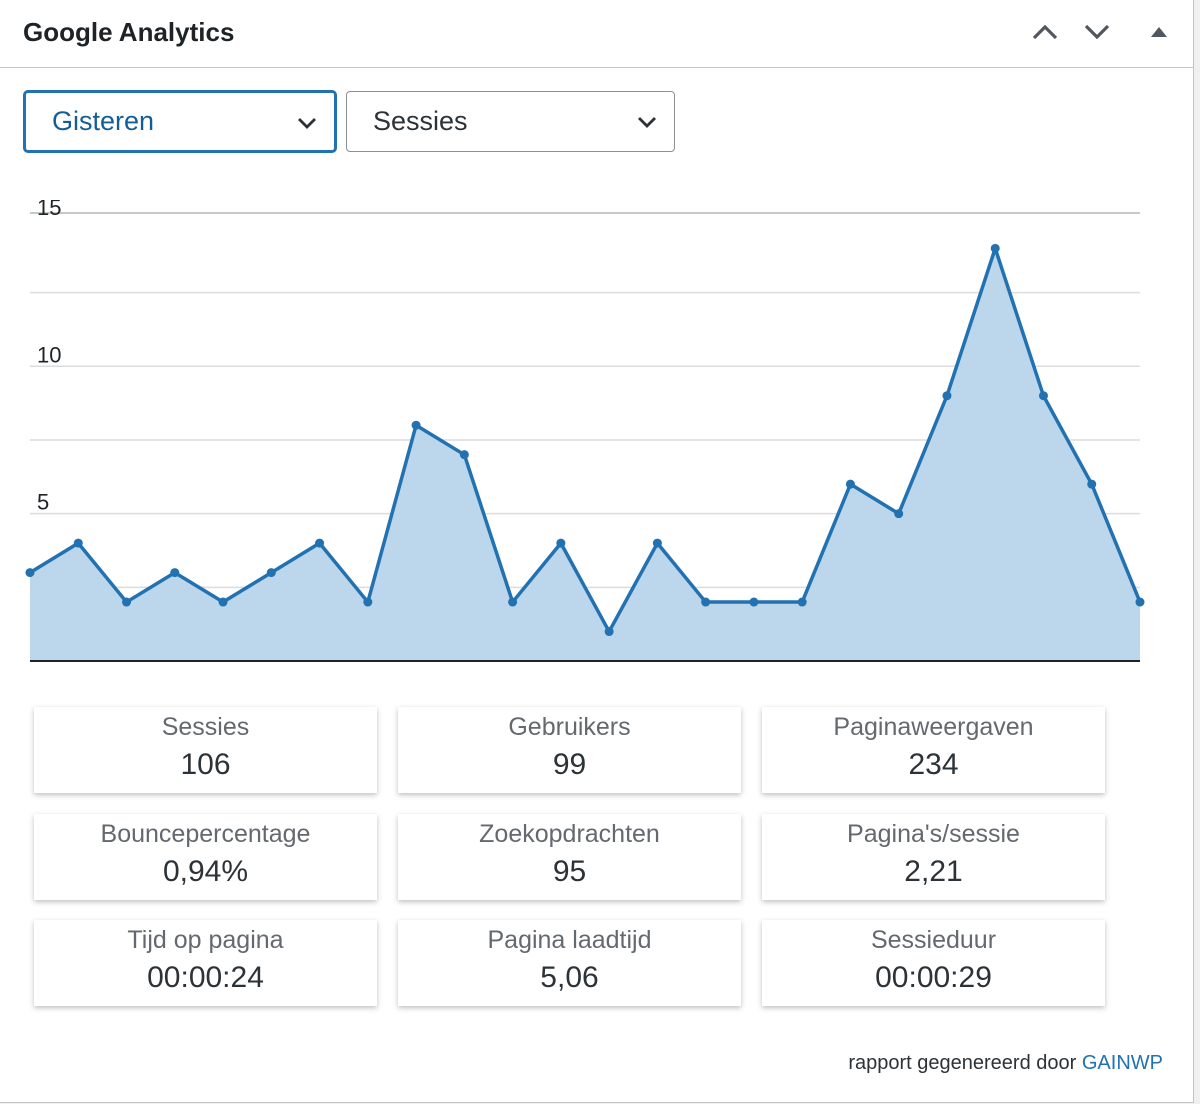  Describe the element at coordinates (933, 871) in the screenshot. I see `stat-value: 2,21` at that location.